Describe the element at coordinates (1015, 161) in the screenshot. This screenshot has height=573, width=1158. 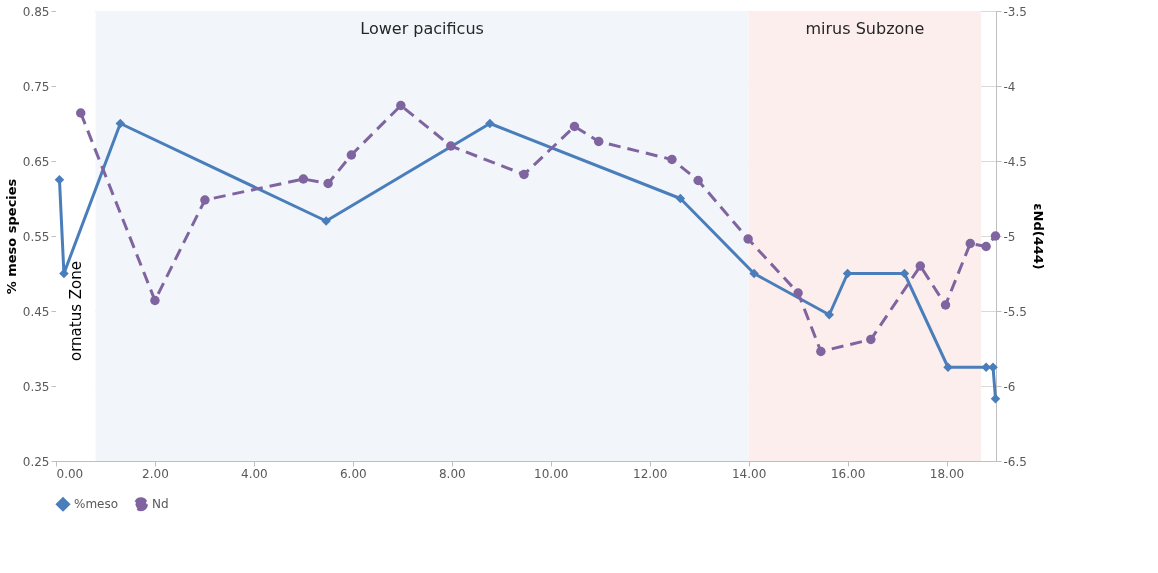
I see `y2-tick-label: -4.5` at that location.